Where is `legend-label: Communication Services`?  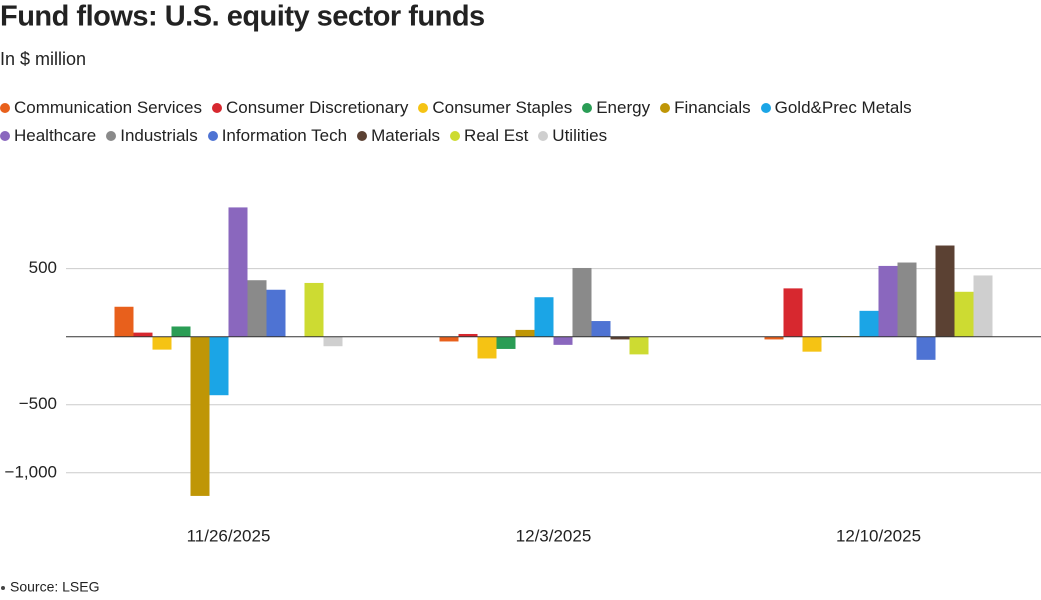
legend-label: Communication Services is located at coordinates (108, 107).